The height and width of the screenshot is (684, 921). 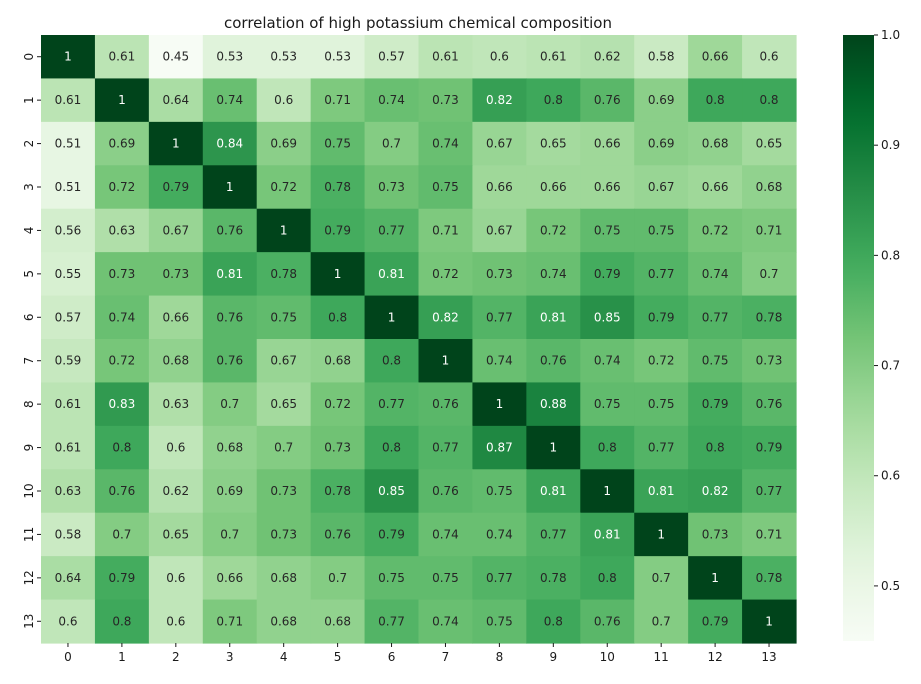 I want to click on heatmap-cell-label-13-5: 0.68, so click(x=337, y=621).